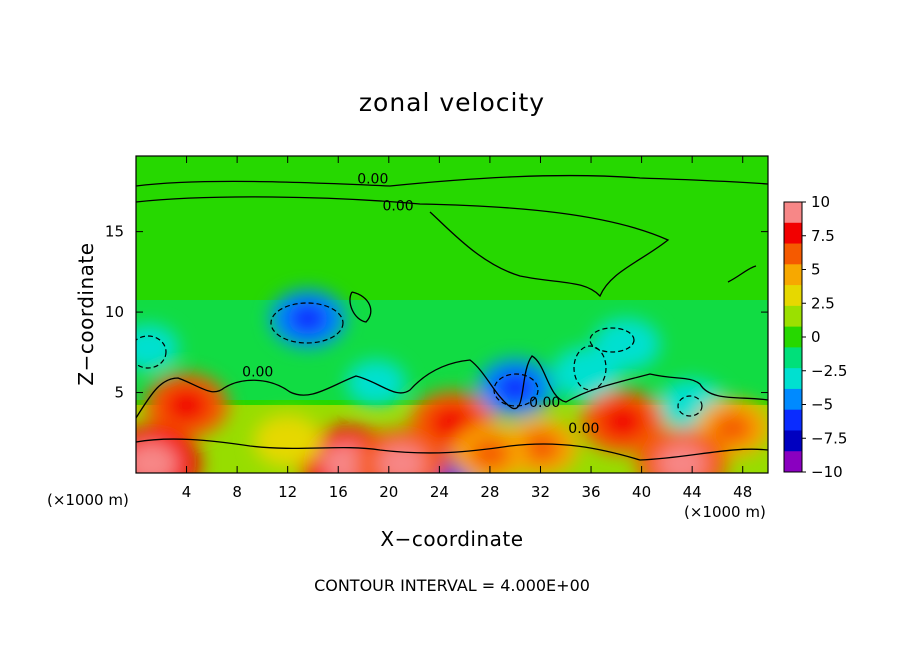 This screenshot has height=654, width=904. Describe the element at coordinates (725, 512) in the screenshot. I see `x-unit-right: (×1000 m)` at that location.